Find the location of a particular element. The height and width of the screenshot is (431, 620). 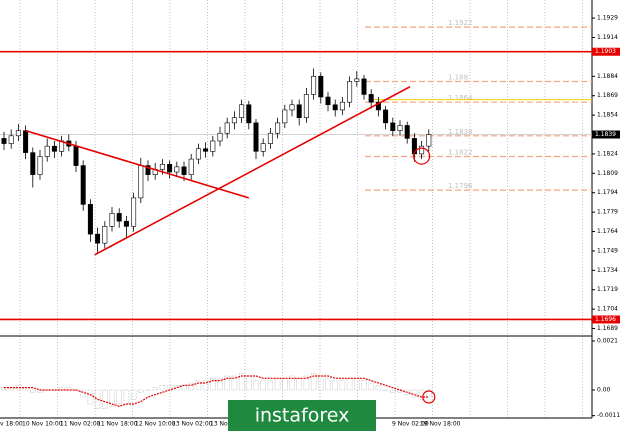

osc-tick-label: -0.0011 is located at coordinates (608, 415).